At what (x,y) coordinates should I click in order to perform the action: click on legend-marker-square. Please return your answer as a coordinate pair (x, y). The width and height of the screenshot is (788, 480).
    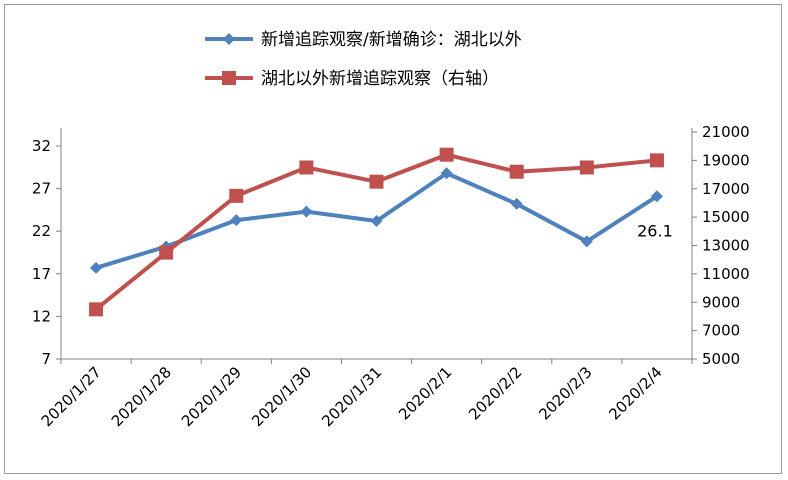
    Looking at the image, I should click on (229, 78).